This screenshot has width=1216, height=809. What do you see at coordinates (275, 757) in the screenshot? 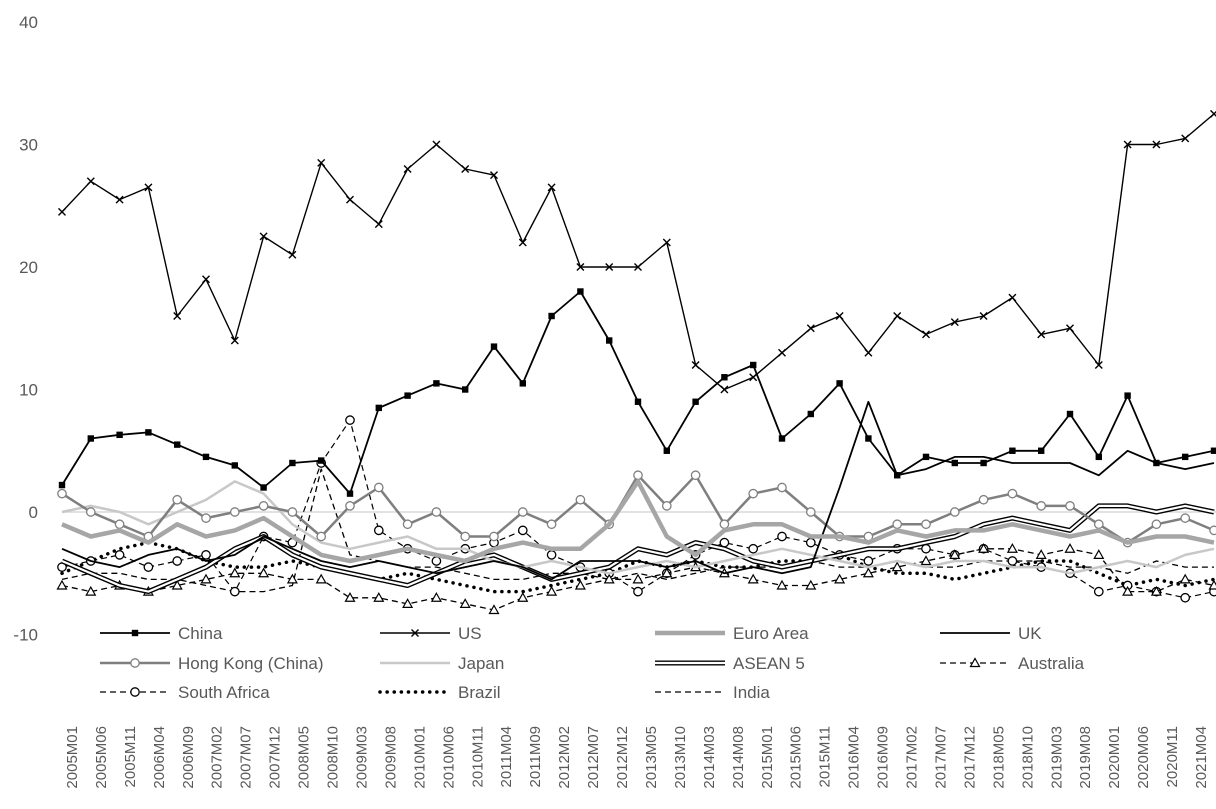
I see `x-tick-label: 2007M12` at bounding box center [275, 757].